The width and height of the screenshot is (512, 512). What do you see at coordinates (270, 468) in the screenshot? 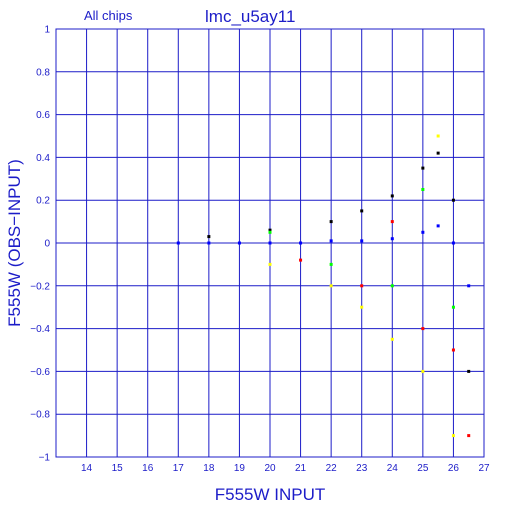
I see `x-tick-label: 20` at bounding box center [270, 468].